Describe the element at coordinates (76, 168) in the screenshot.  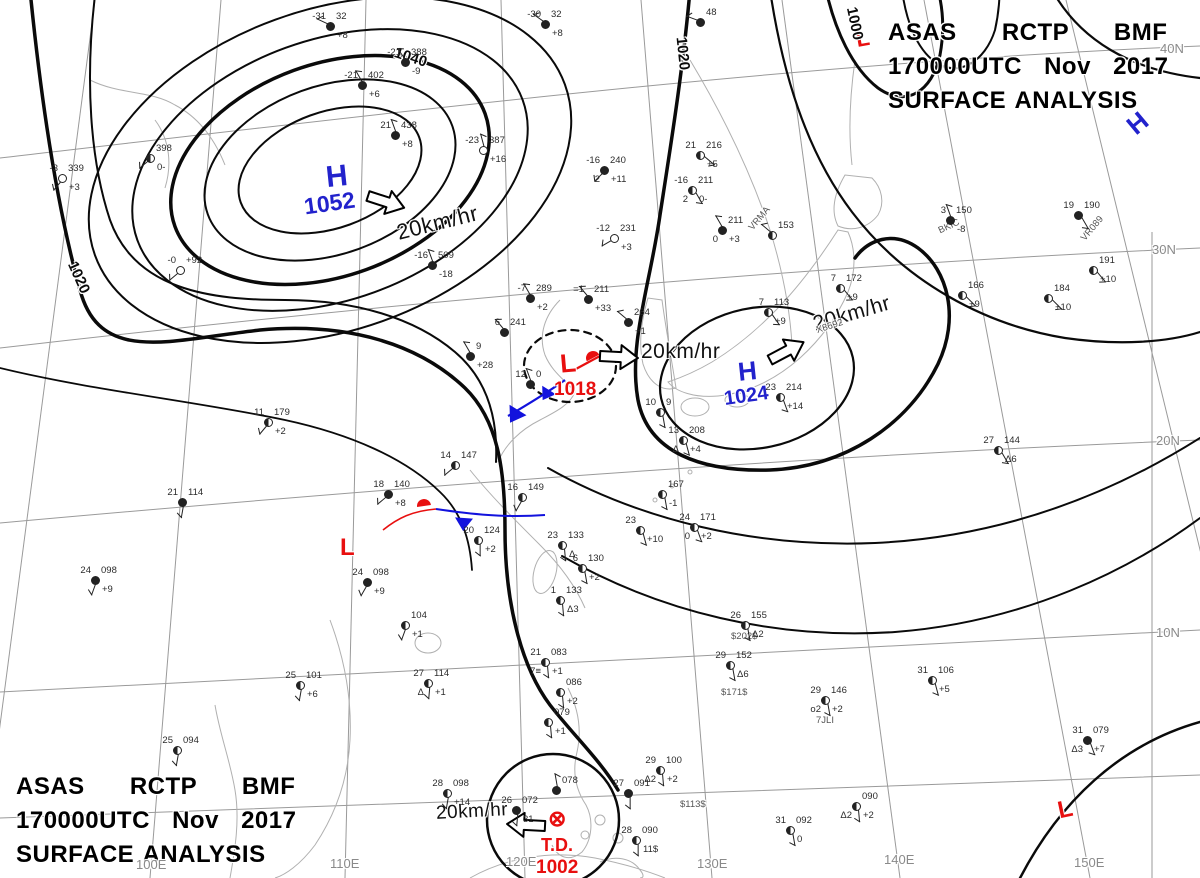
I see `station-value: 339` at that location.